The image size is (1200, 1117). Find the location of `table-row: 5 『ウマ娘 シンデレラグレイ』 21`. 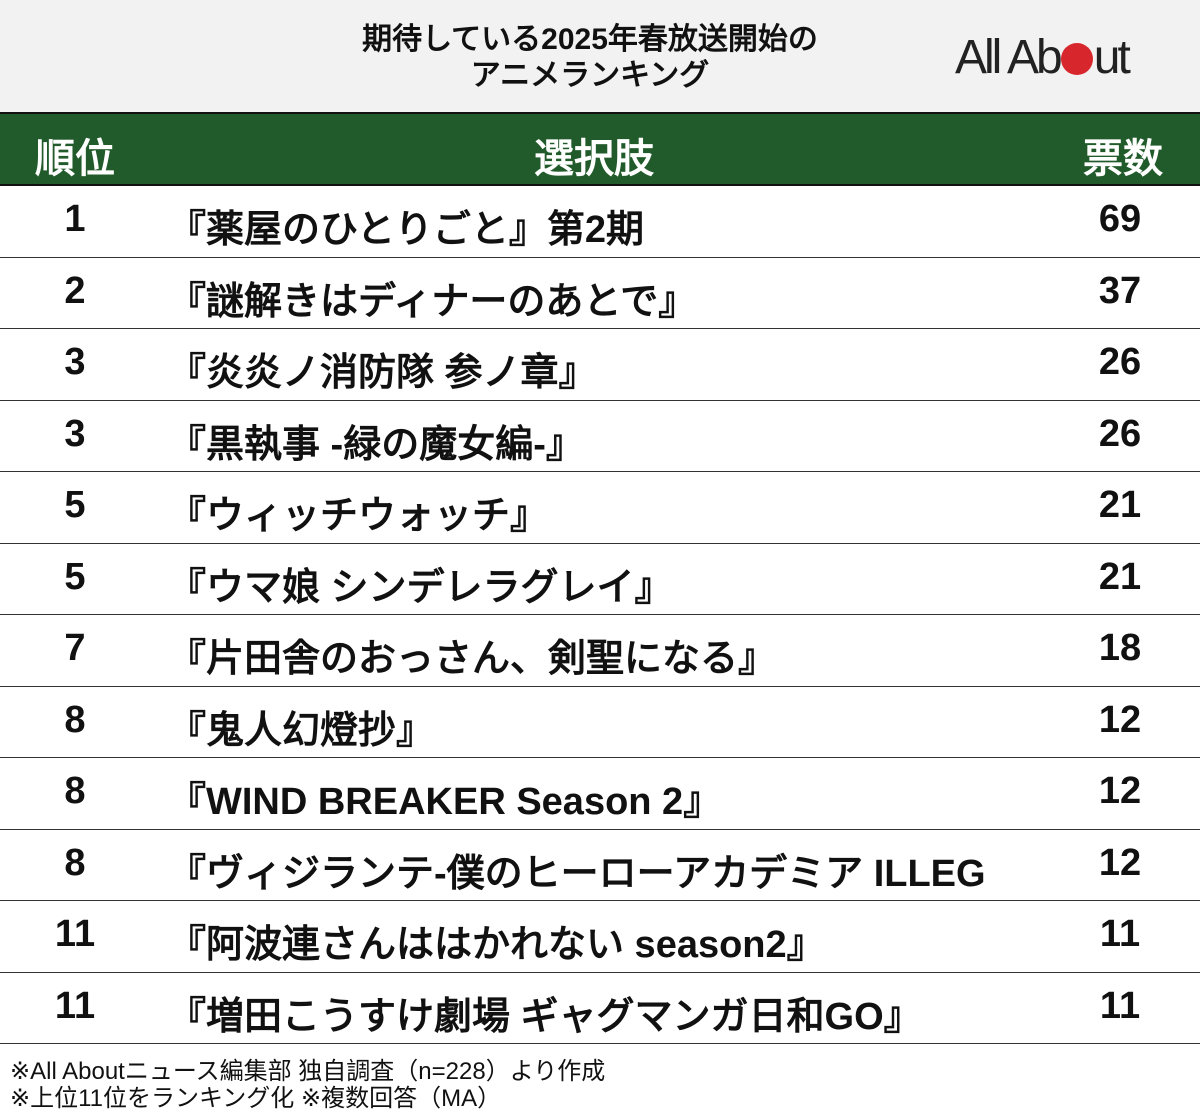

table-row: 5 『ウマ娘 シンデレラグレイ』 21 is located at coordinates (600, 579).